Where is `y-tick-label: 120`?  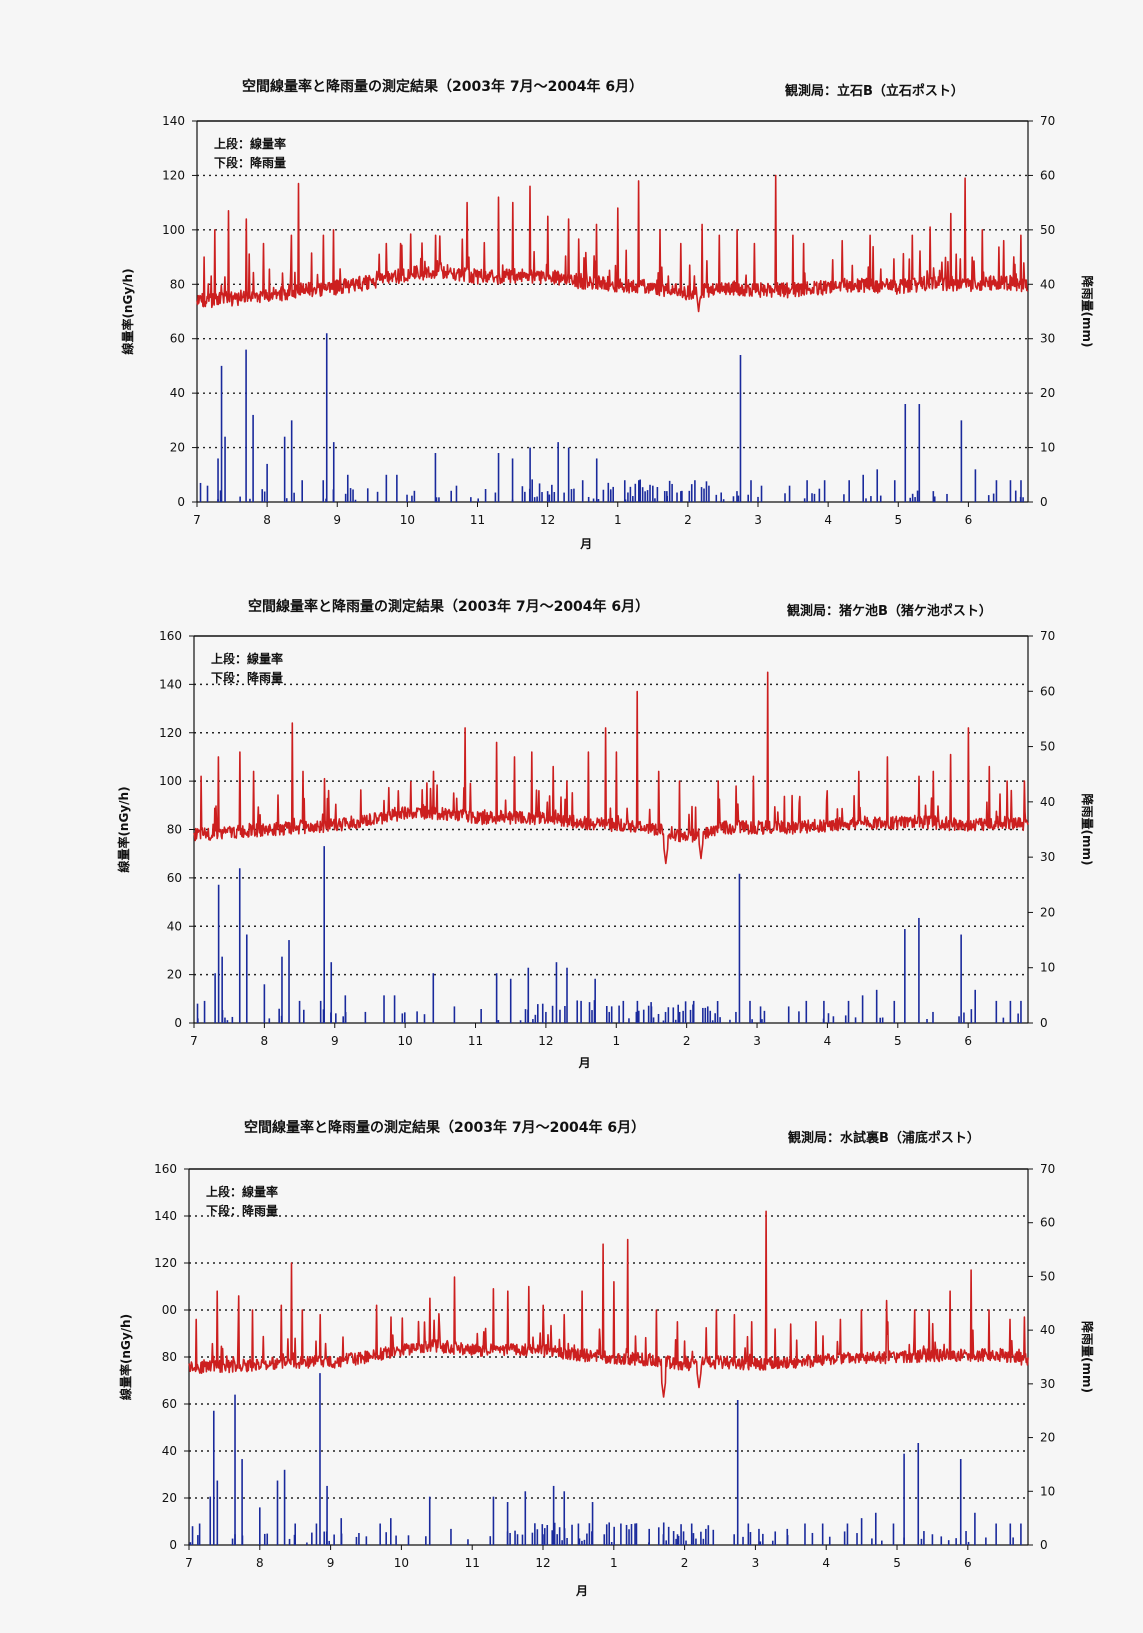 y-tick-label: 120 is located at coordinates (170, 733).